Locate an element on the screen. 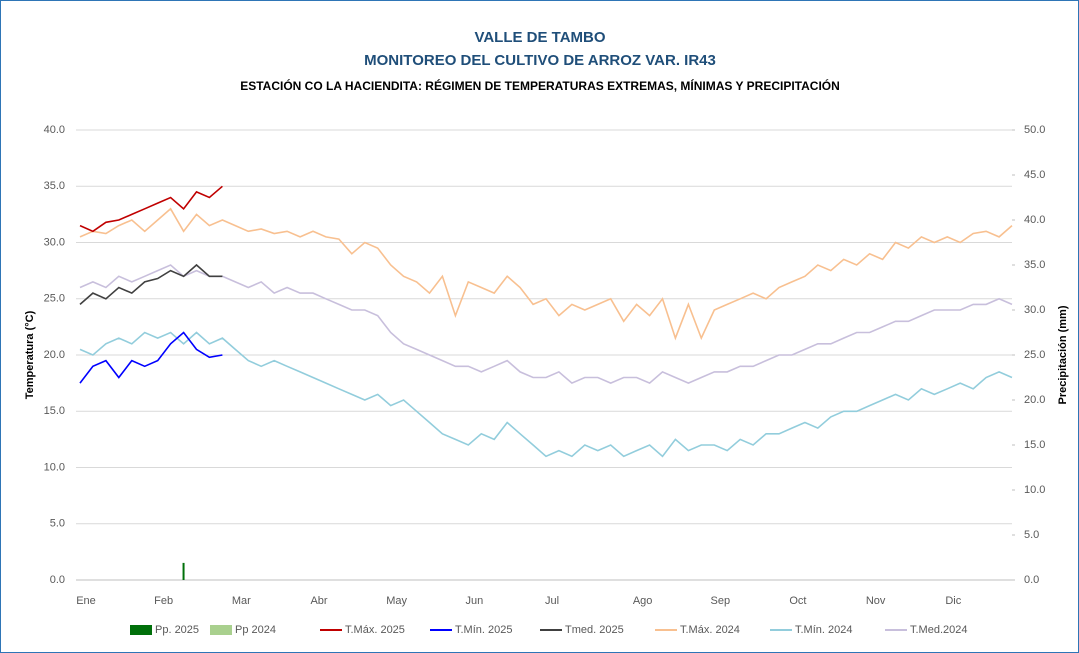 This screenshot has width=1079, height=653. y2-tick-label: 5.0 is located at coordinates (1031, 535).